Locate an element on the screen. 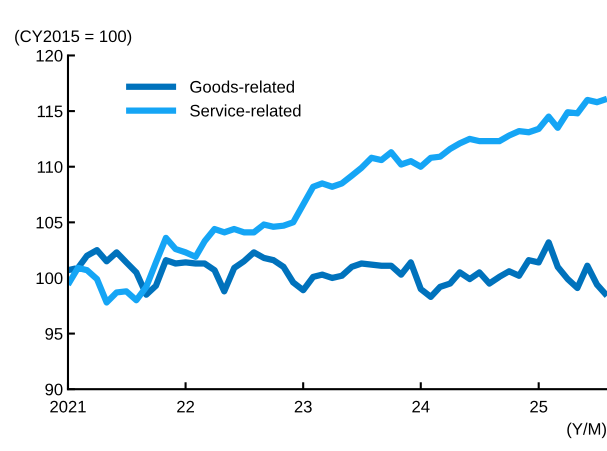 This screenshot has width=607, height=451. x-axis-title: (Y/M) is located at coordinates (586, 430).